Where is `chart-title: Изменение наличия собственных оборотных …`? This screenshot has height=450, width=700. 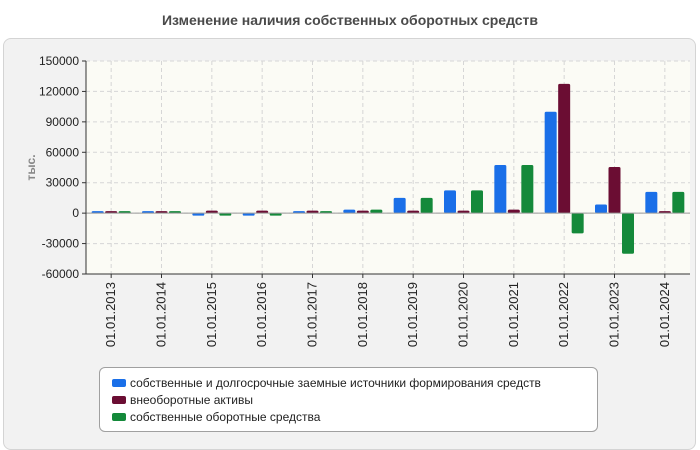
chart-title: Изменение наличия собственных оборотных … is located at coordinates (350, 20).